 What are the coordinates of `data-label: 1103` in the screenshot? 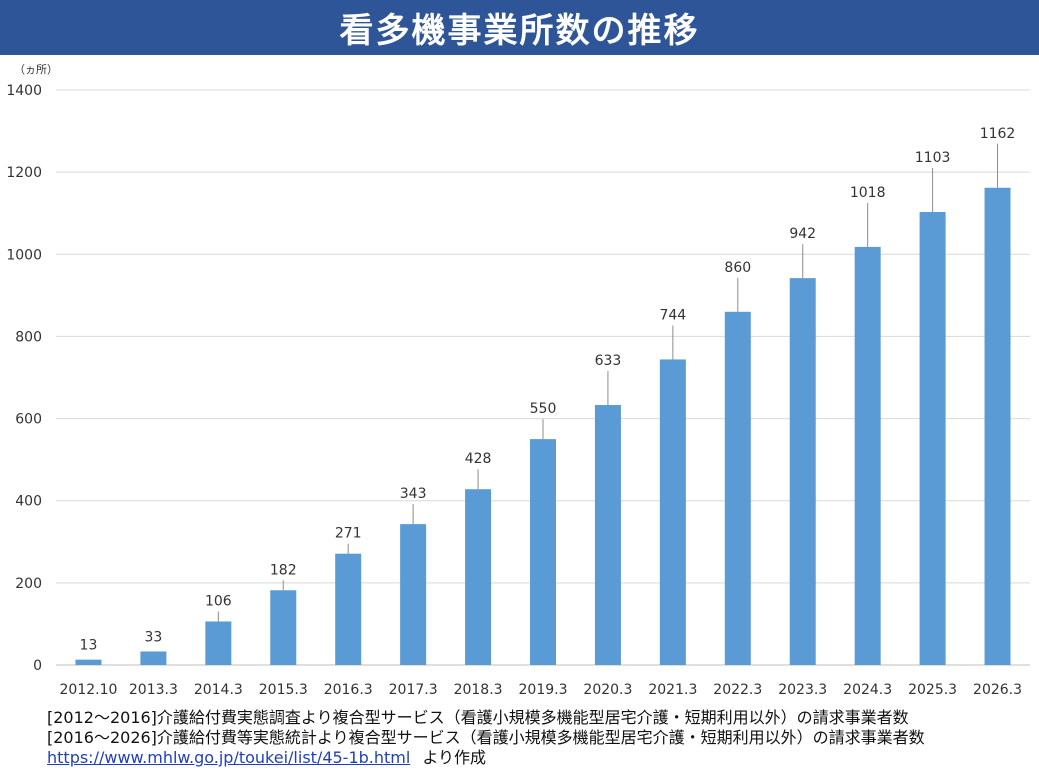 It's located at (933, 158).